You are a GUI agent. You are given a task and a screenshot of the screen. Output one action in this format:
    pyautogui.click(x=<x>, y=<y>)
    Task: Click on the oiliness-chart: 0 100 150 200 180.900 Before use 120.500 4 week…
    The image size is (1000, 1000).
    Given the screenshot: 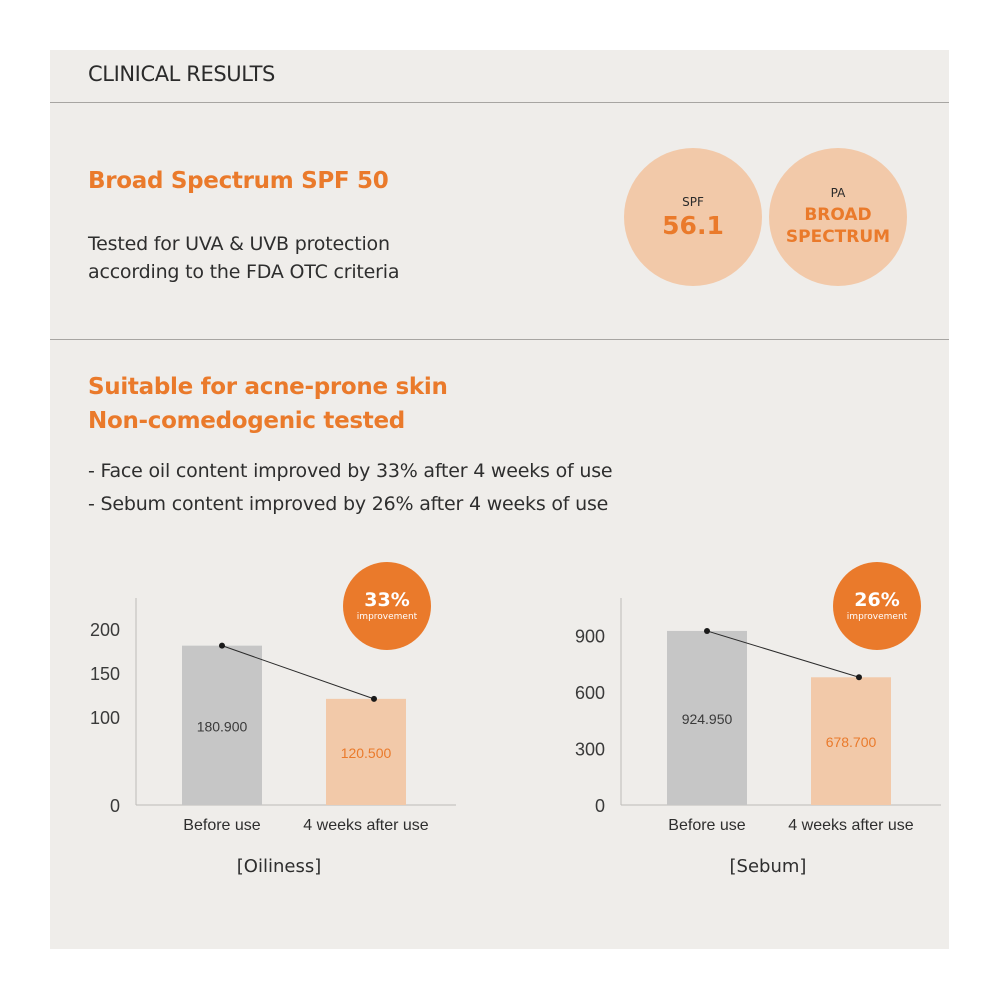 What is the action you would take?
    pyautogui.click(x=273, y=716)
    